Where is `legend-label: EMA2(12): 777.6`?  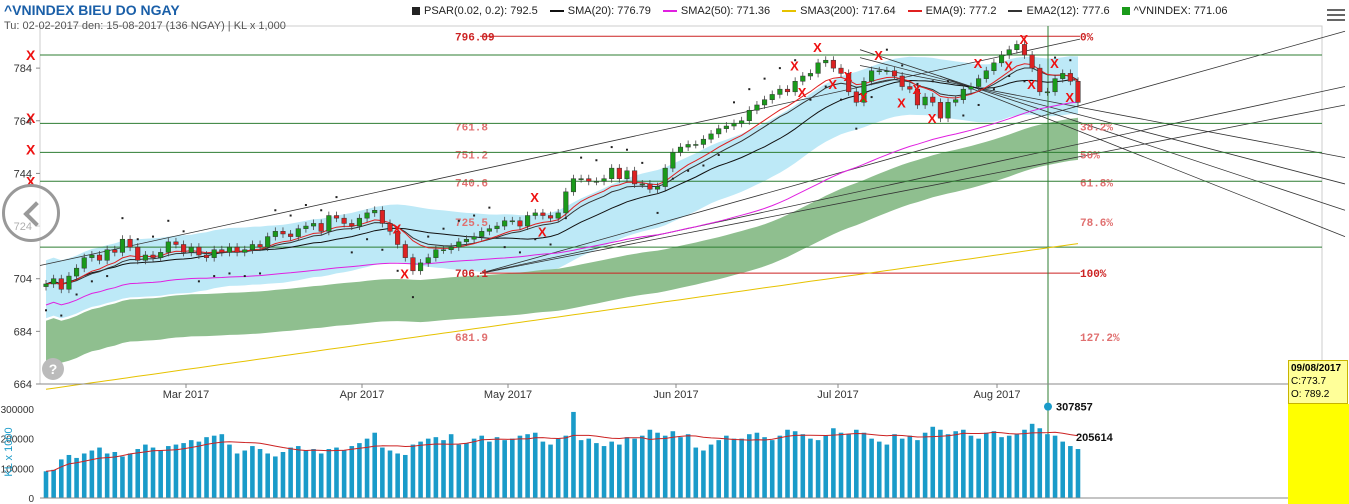
legend-label: EMA2(12): 777.6 is located at coordinates (1068, 11).